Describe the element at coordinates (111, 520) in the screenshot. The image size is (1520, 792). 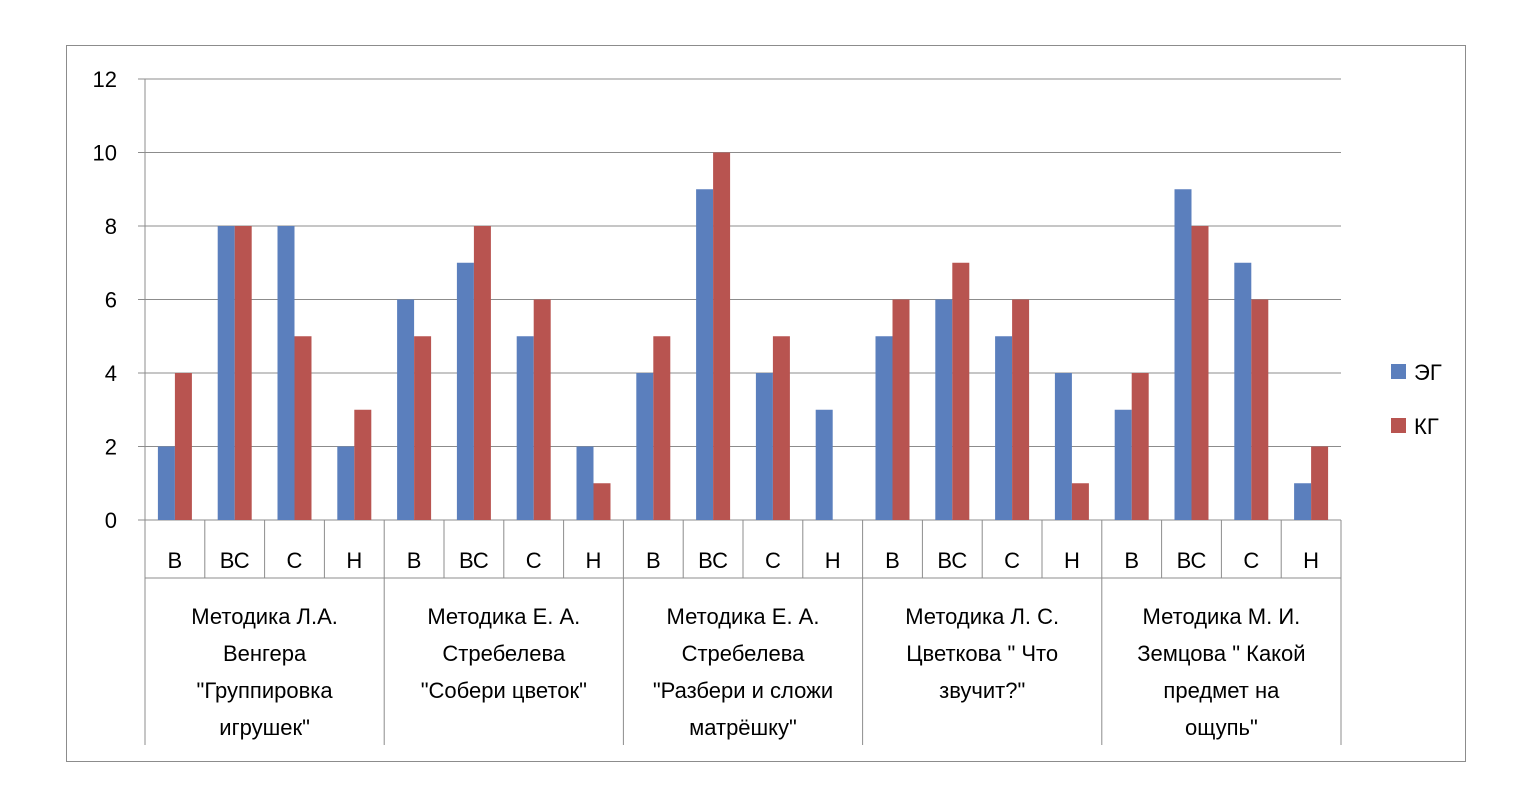
I see `y-tick-label: 0` at that location.